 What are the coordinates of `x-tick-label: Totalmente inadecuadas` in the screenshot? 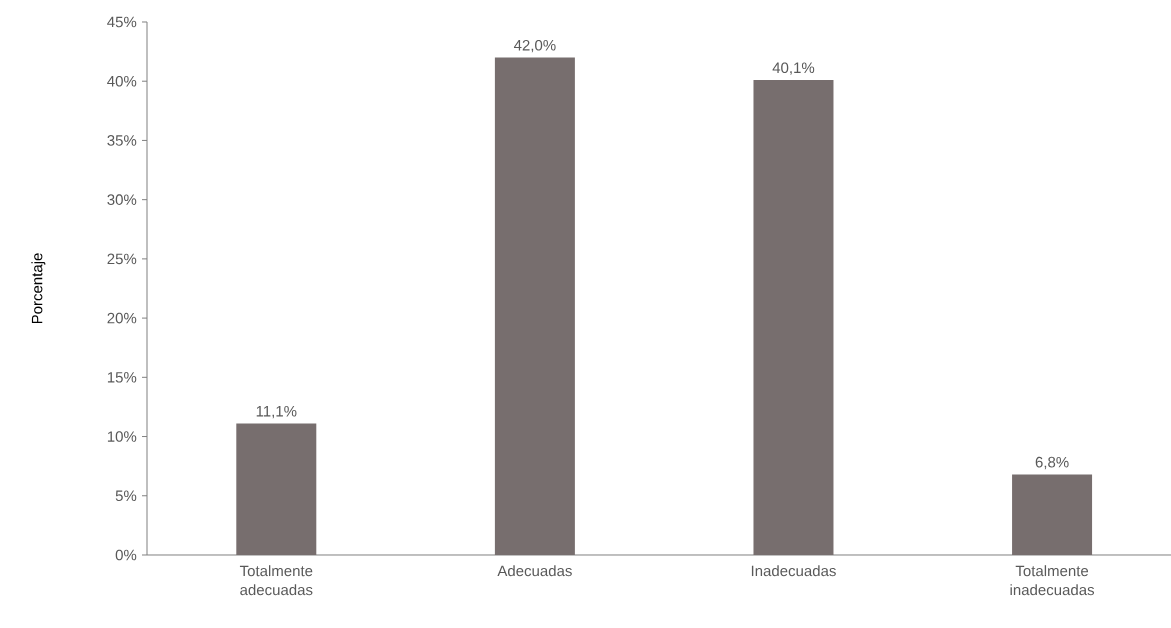 It's located at (1052, 580).